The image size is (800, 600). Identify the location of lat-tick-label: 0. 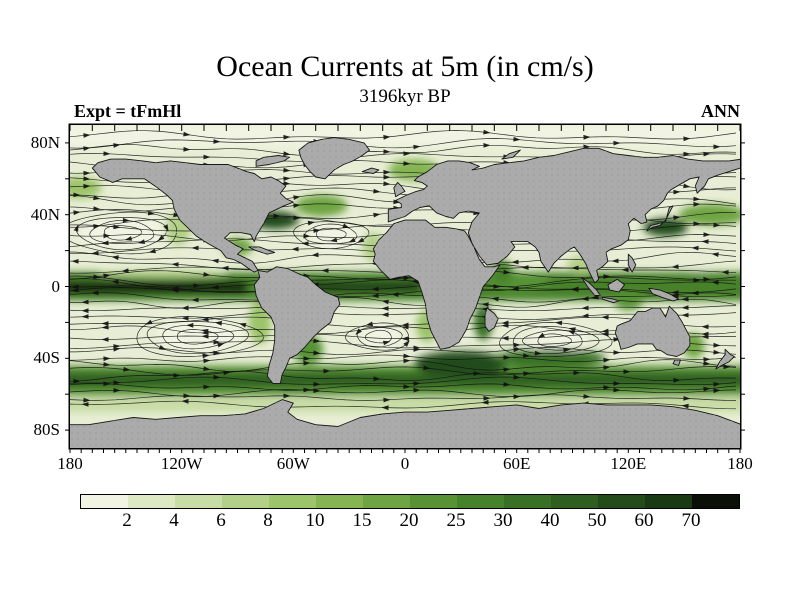
(56, 286).